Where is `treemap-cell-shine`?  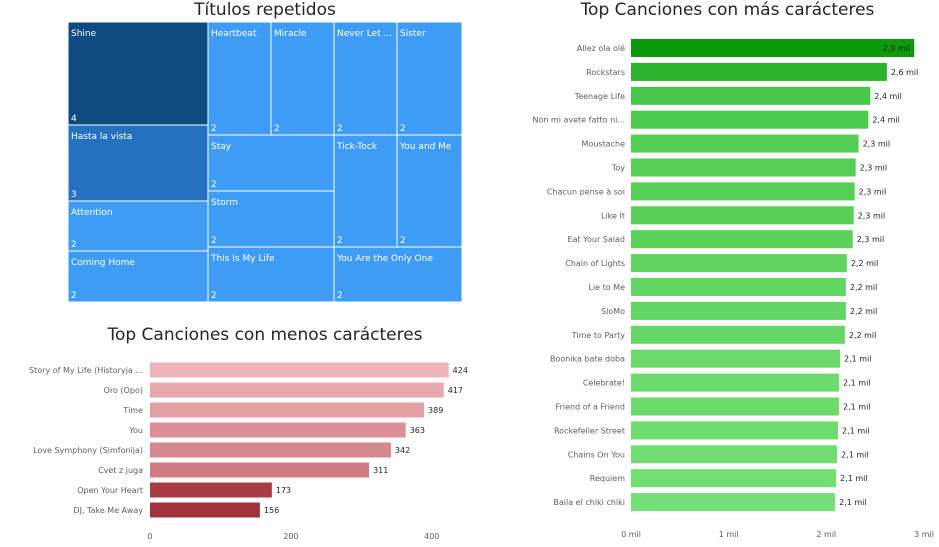 treemap-cell-shine is located at coordinates (138, 73).